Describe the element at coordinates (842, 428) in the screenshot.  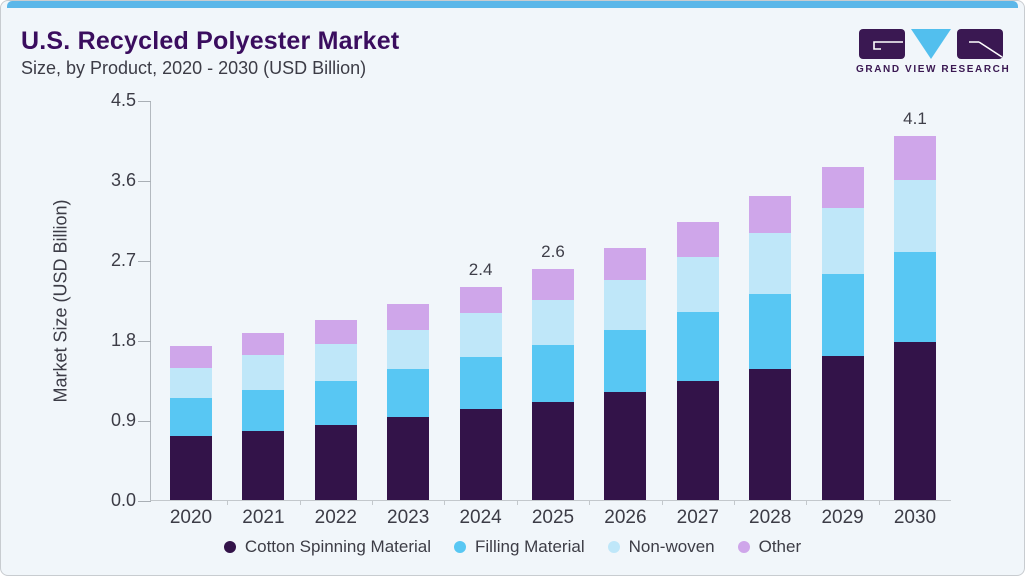
I see `bar-segment-2029-cotton-spinning-material` at that location.